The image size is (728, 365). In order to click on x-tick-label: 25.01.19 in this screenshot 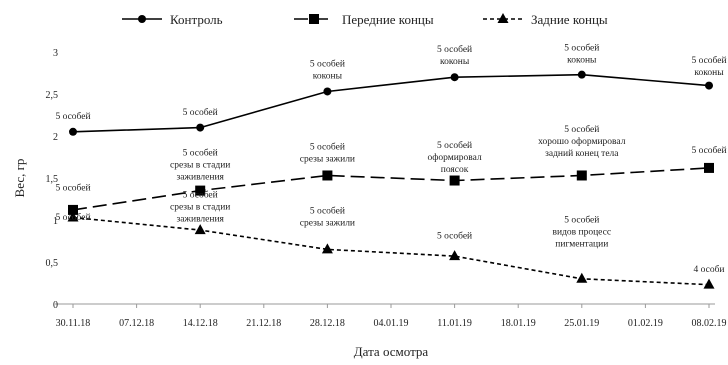, I will do `click(581, 323)`.